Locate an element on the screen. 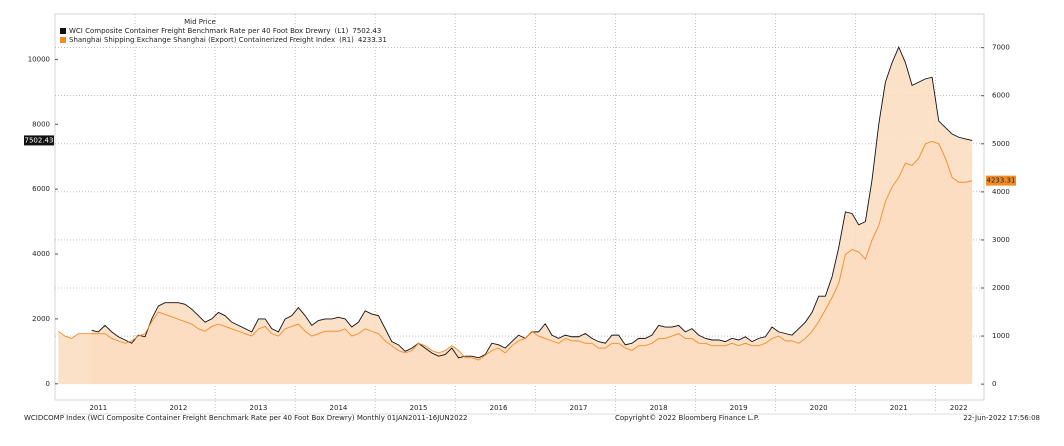  y-tick-label: 10000 is located at coordinates (39, 59).